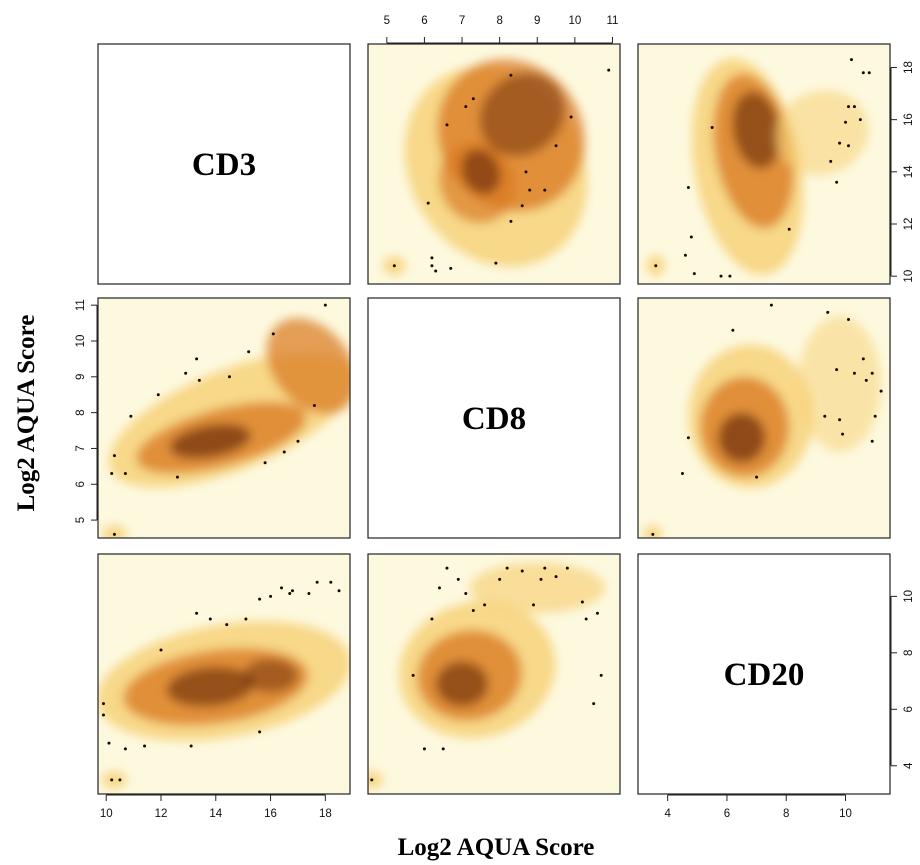 Image resolution: width=920 pixels, height=865 pixels. I want to click on tick-label: 14, so click(215, 814).